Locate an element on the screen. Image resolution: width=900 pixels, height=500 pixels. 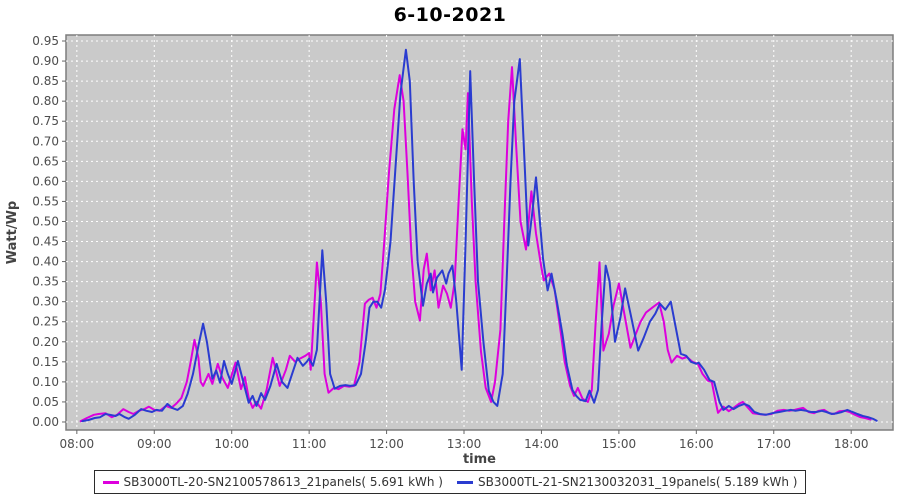
x-axis-label: time is located at coordinates (479, 459).